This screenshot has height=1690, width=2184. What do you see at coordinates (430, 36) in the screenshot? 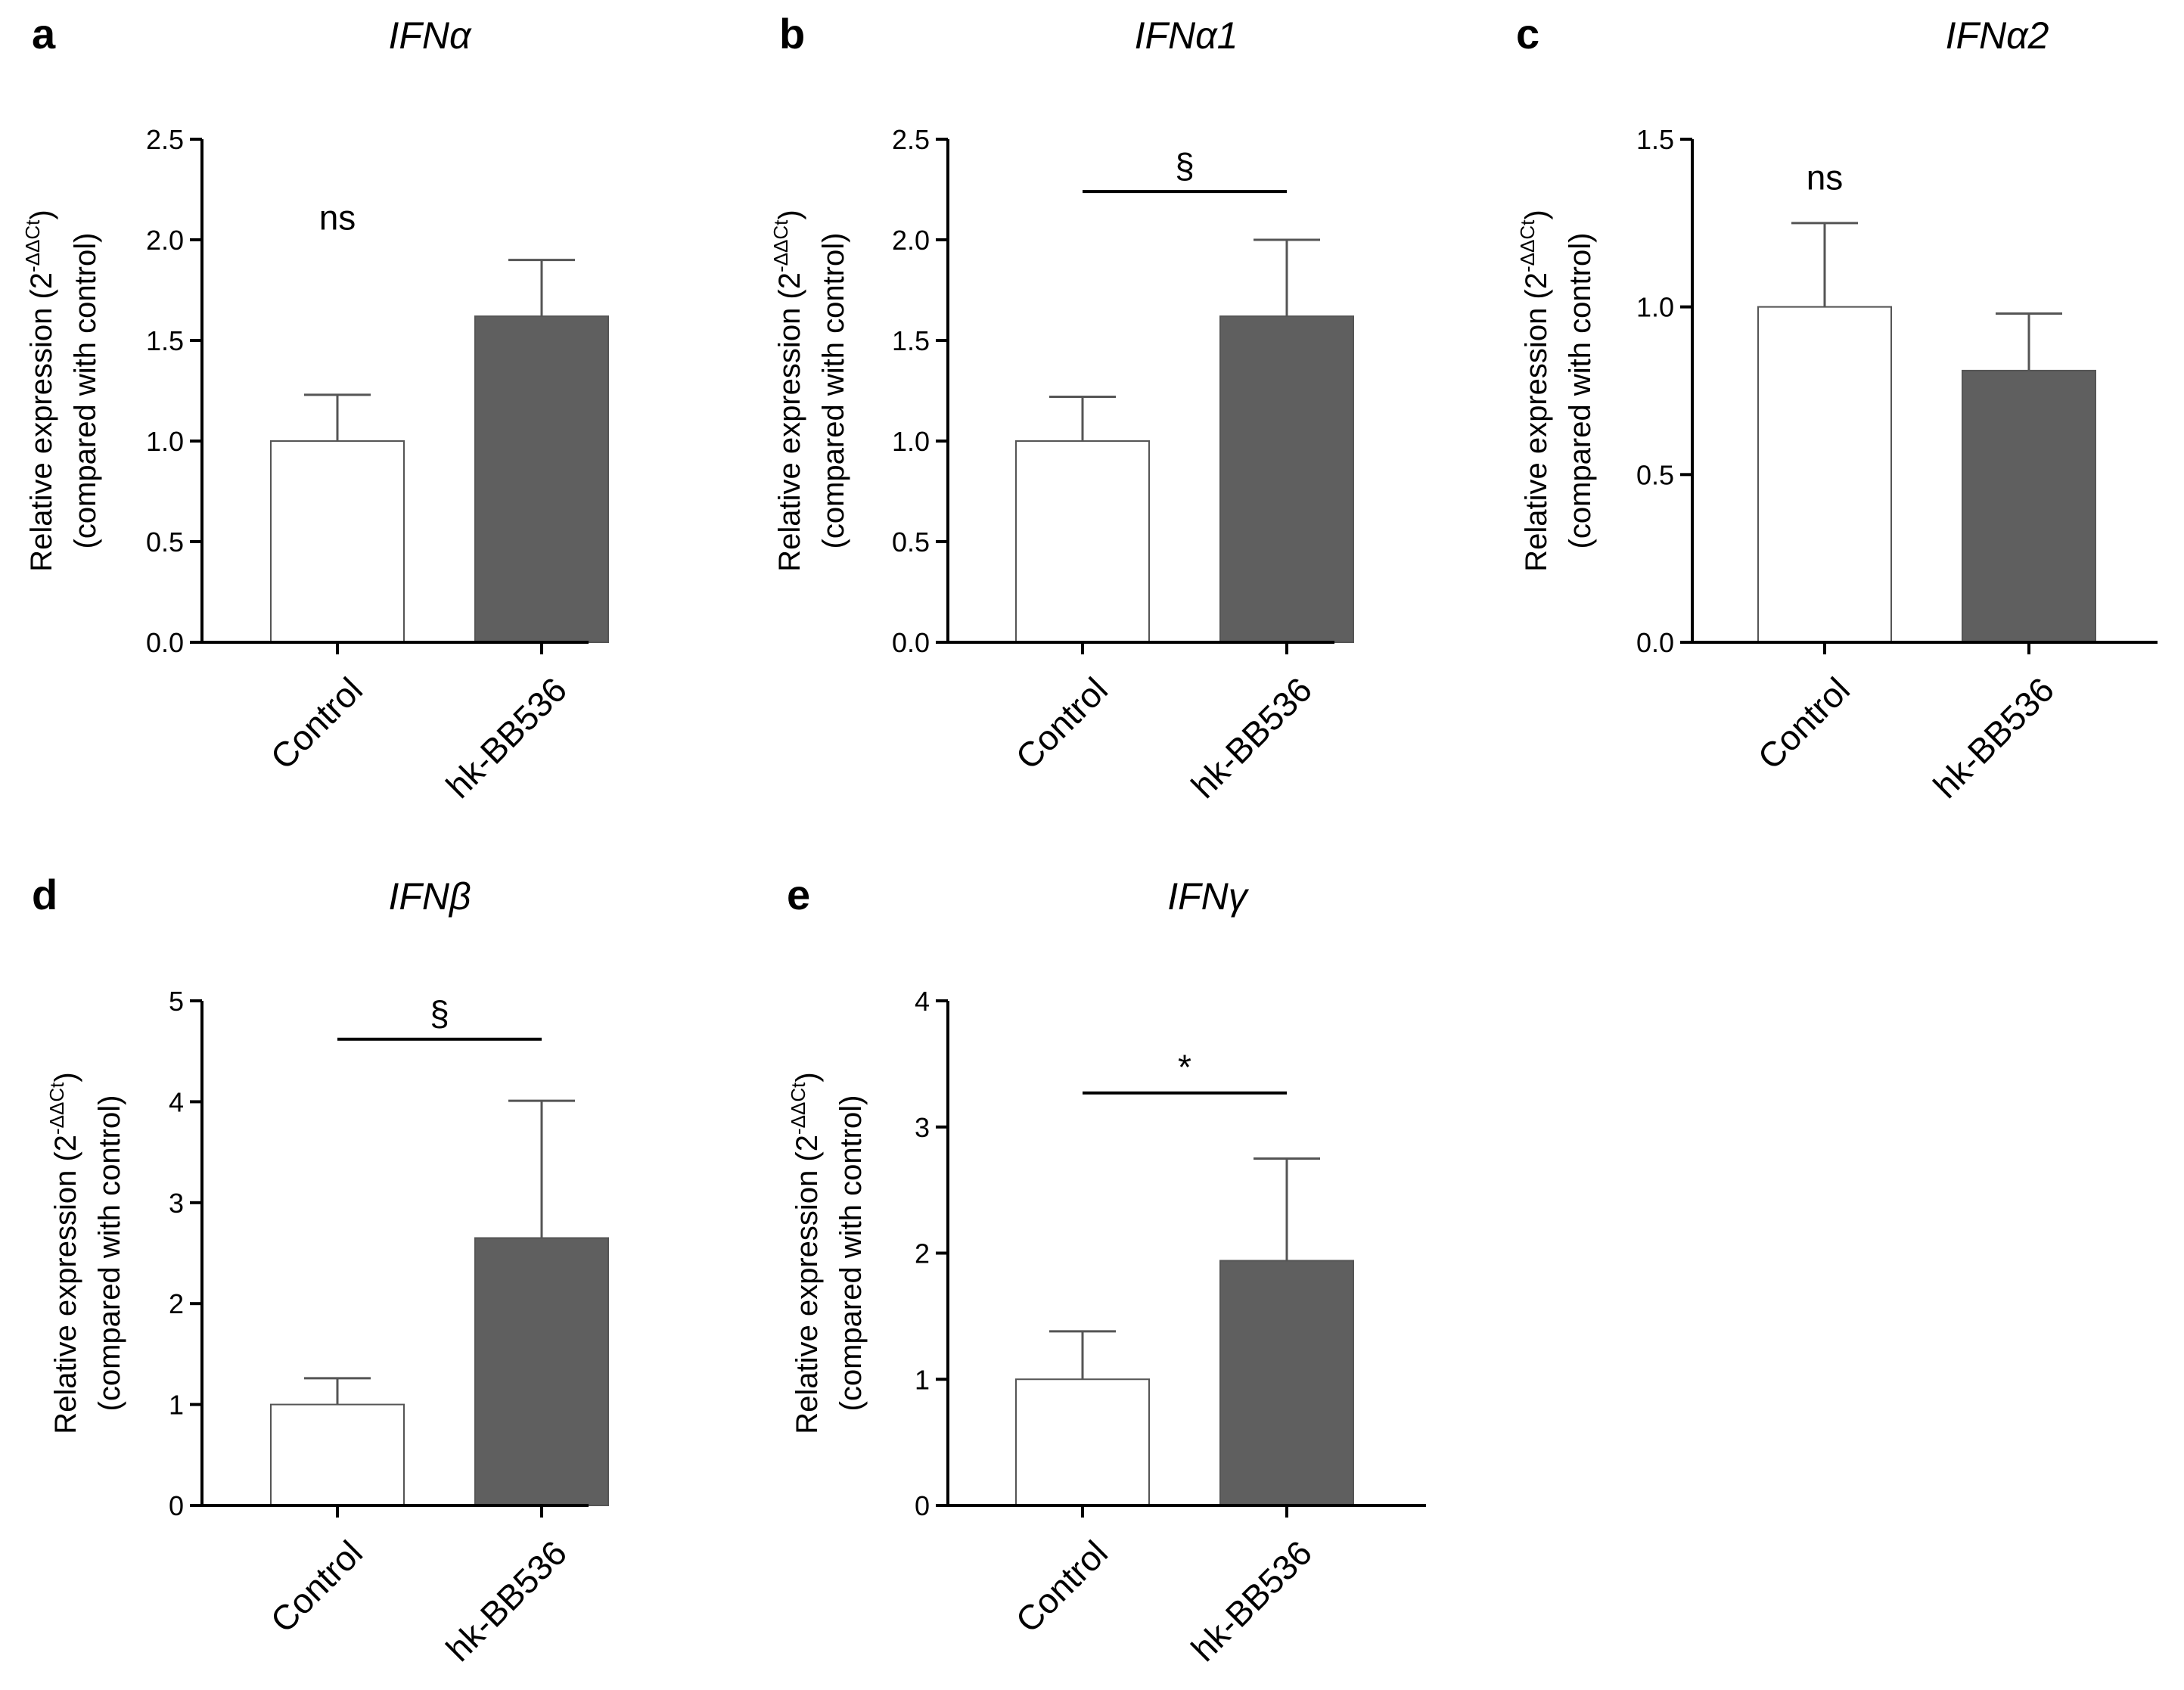
I see `panel-title: IFNα` at bounding box center [430, 36].